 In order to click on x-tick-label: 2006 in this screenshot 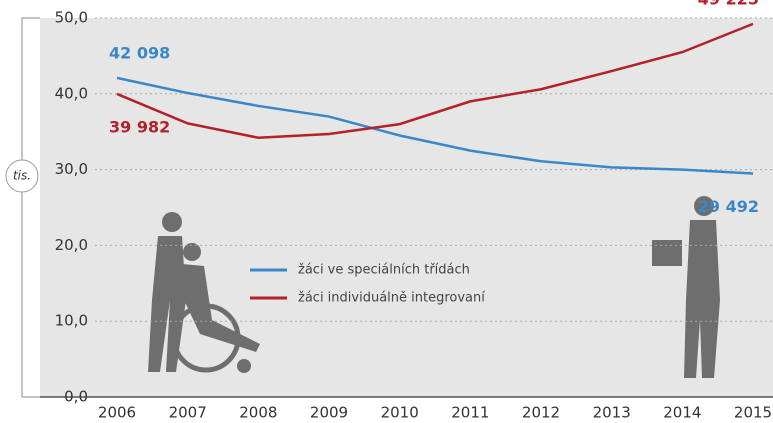, I will do `click(117, 413)`.